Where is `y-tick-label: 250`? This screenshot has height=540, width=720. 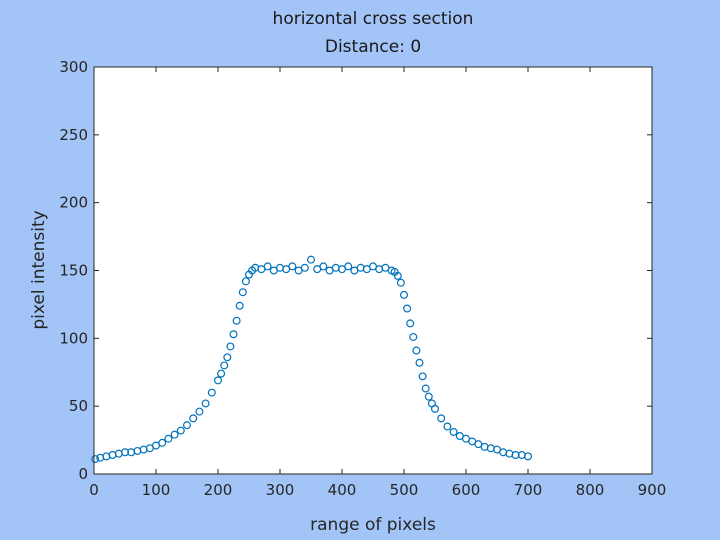 y-tick-label: 250 is located at coordinates (73, 135).